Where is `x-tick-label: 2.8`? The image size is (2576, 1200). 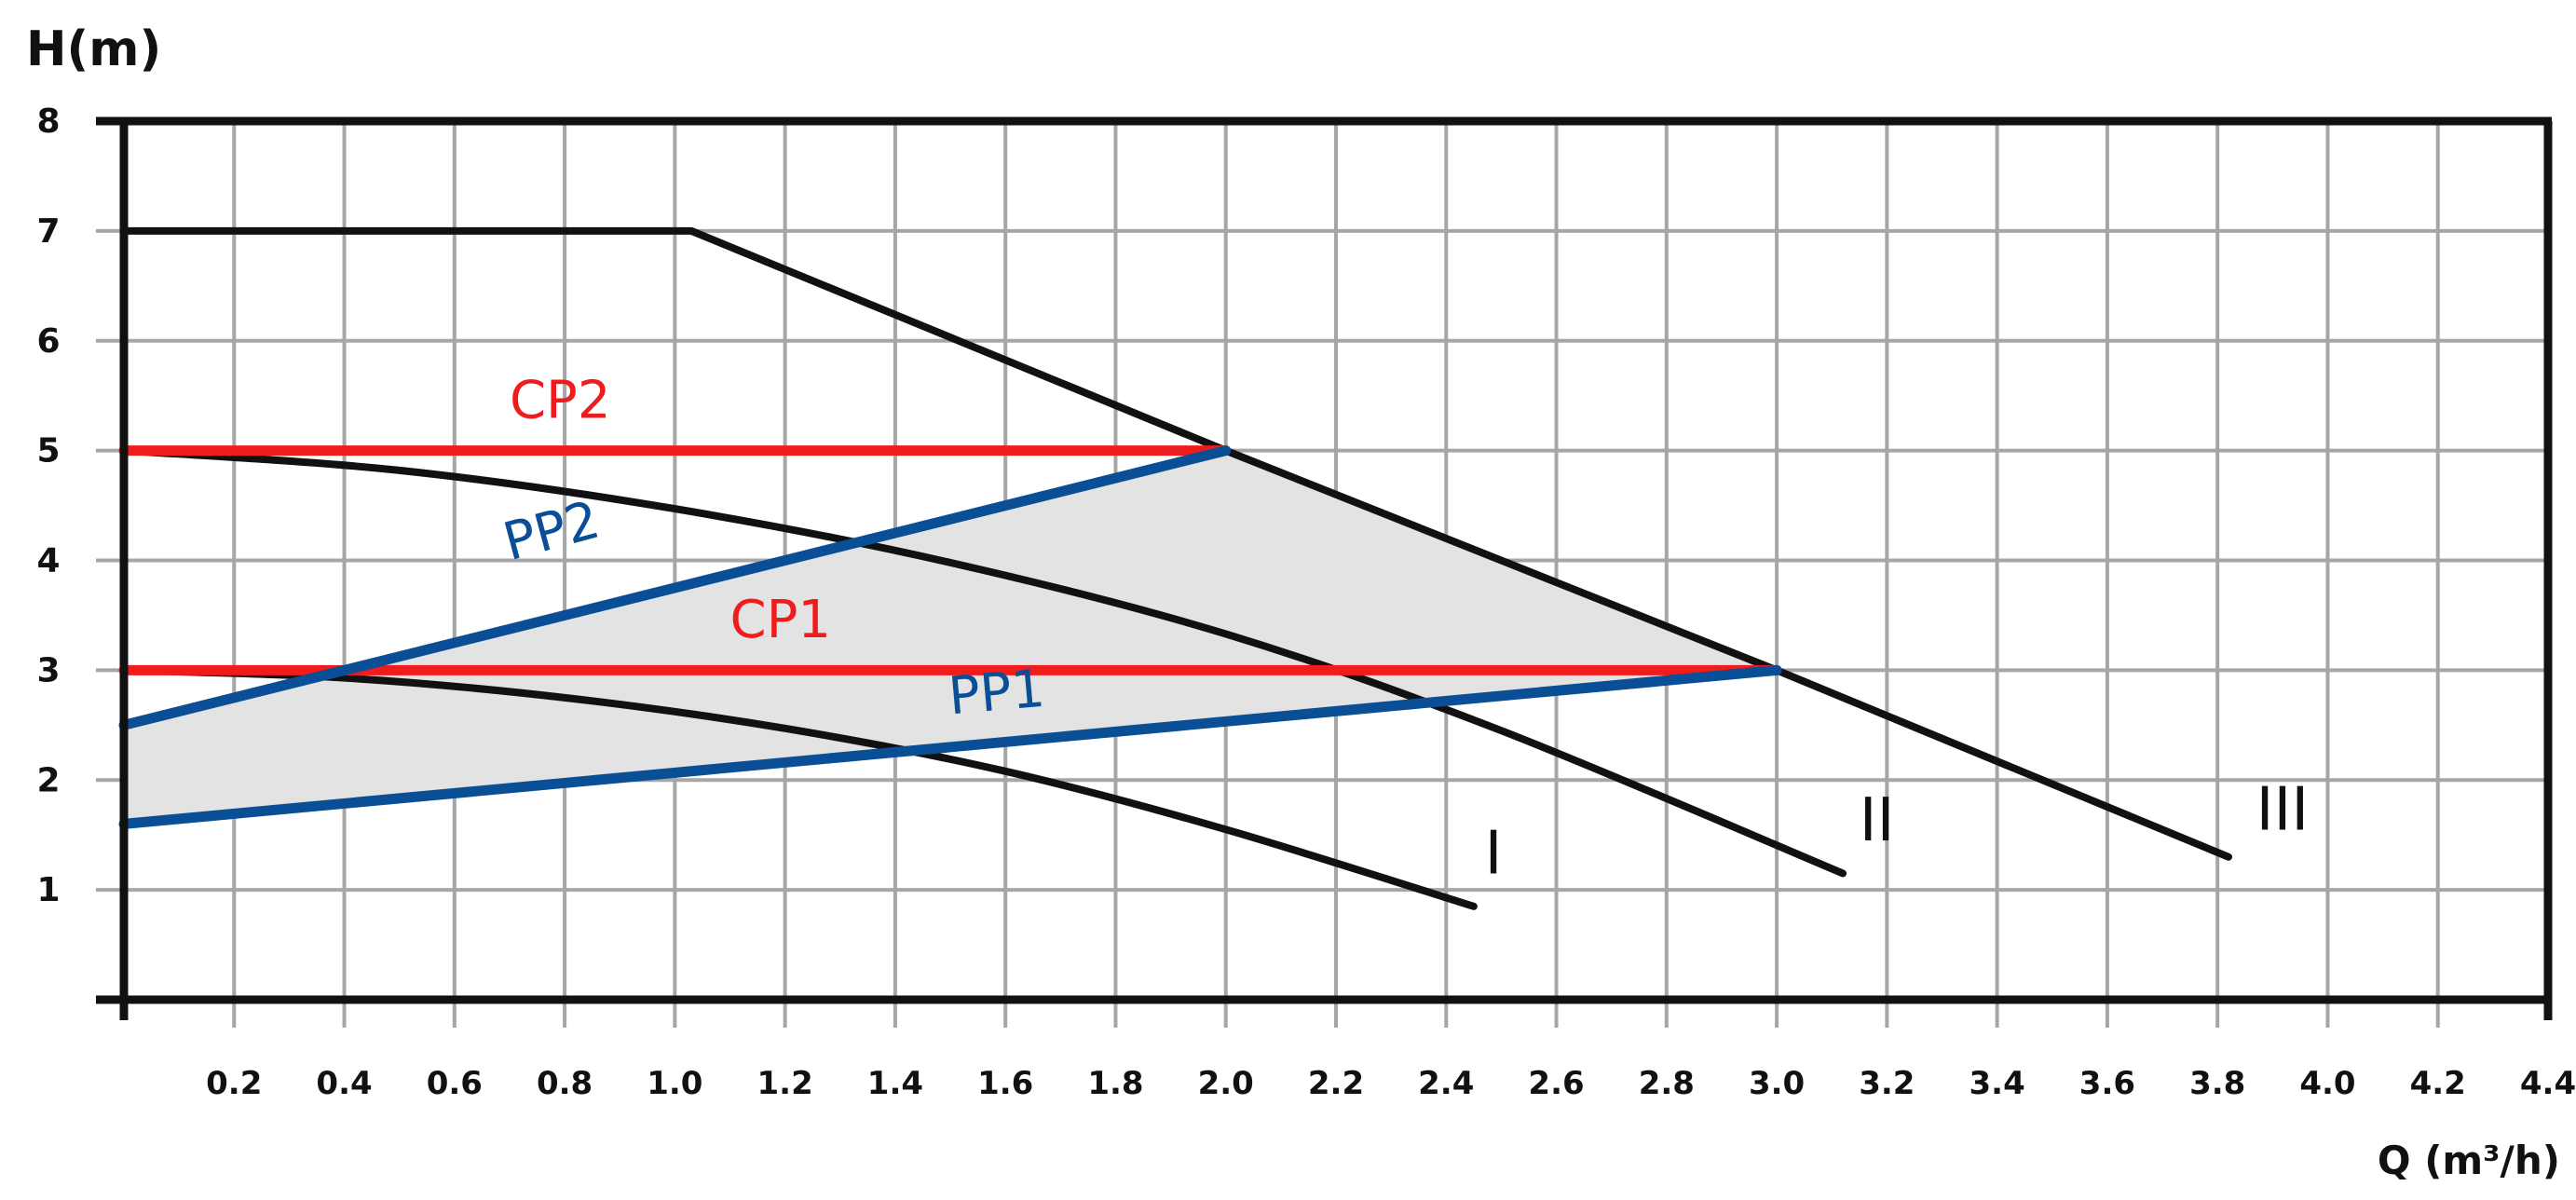
x-tick-label: 2.8 is located at coordinates (1667, 1083).